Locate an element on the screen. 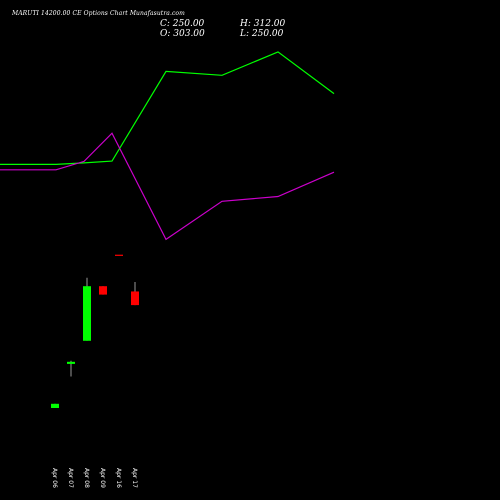  x-tick-label: Apr 17 is located at coordinates (134, 478).